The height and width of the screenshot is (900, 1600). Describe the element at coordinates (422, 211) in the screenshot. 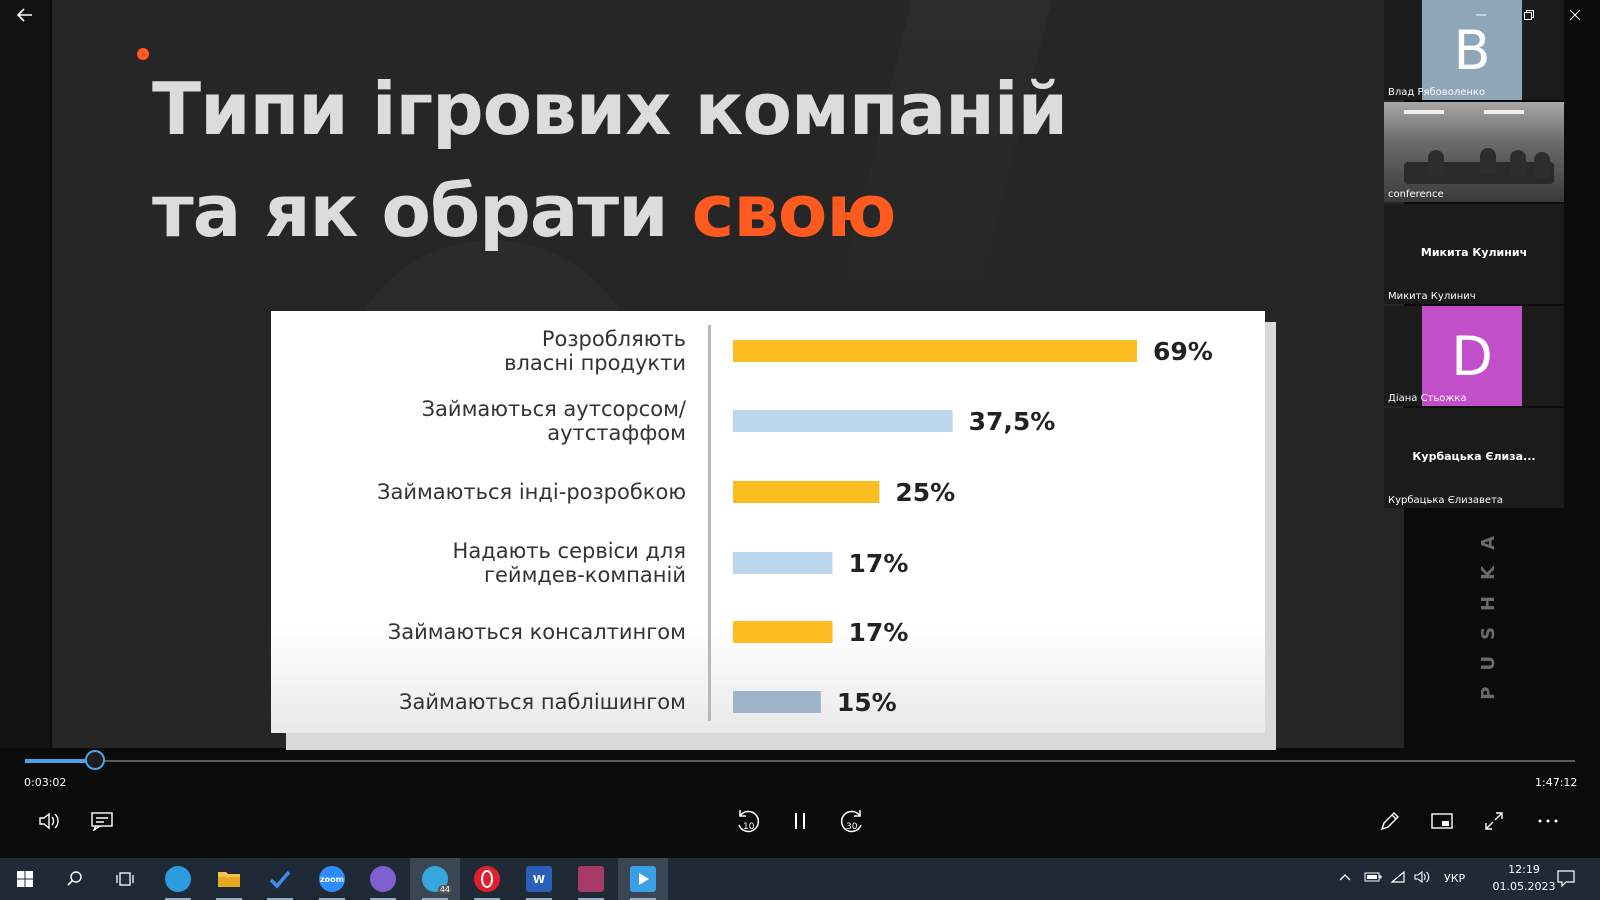

I see `slide-title-line2-text: та як обрати` at that location.